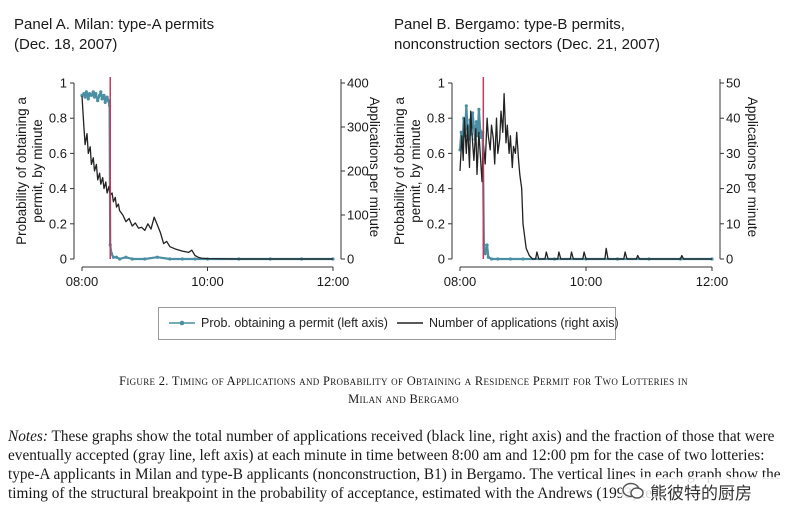 The image size is (807, 525). I want to click on right-tick-label: 100, so click(358, 215).